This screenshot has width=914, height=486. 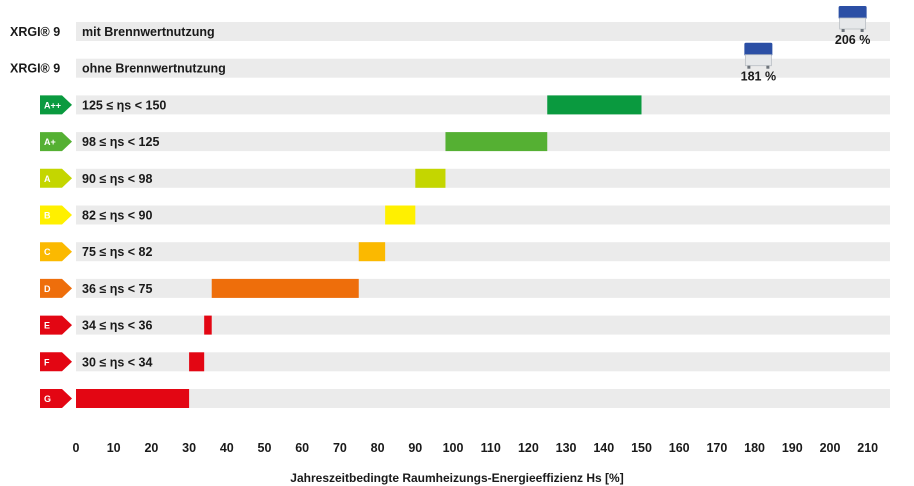 I want to click on product-row: XRGI® 9 ohne Brennwertnutzung 181 %, so click(x=450, y=63).